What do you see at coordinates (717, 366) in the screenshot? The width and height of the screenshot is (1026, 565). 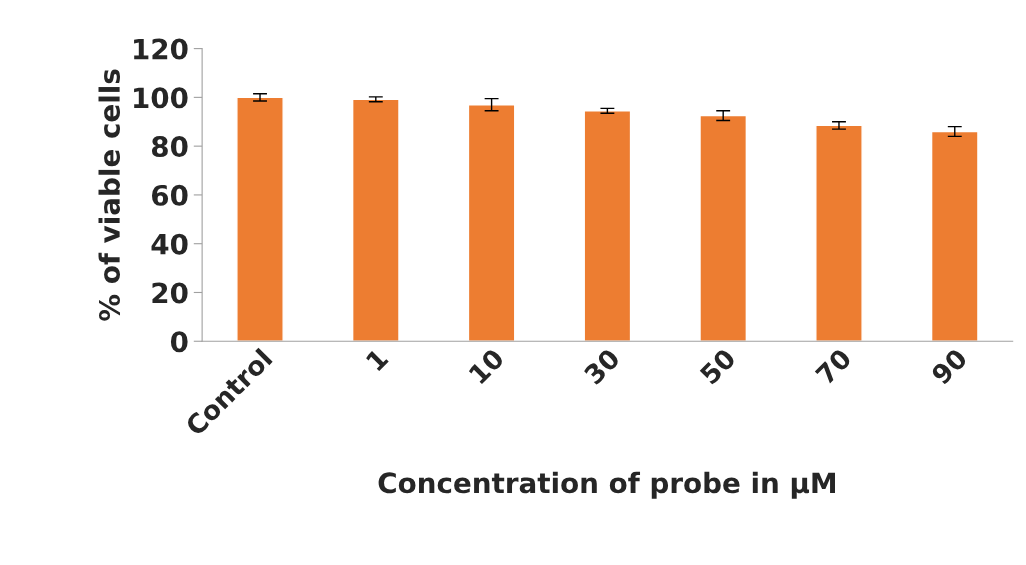 I see `x-tick-label: 50` at bounding box center [717, 366].